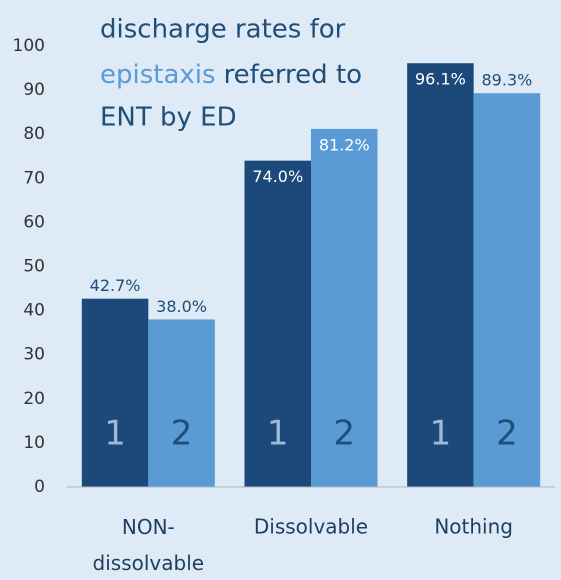 The height and width of the screenshot is (580, 561). Describe the element at coordinates (149, 545) in the screenshot. I see `x-tick-label: NON-dissolvable` at that location.